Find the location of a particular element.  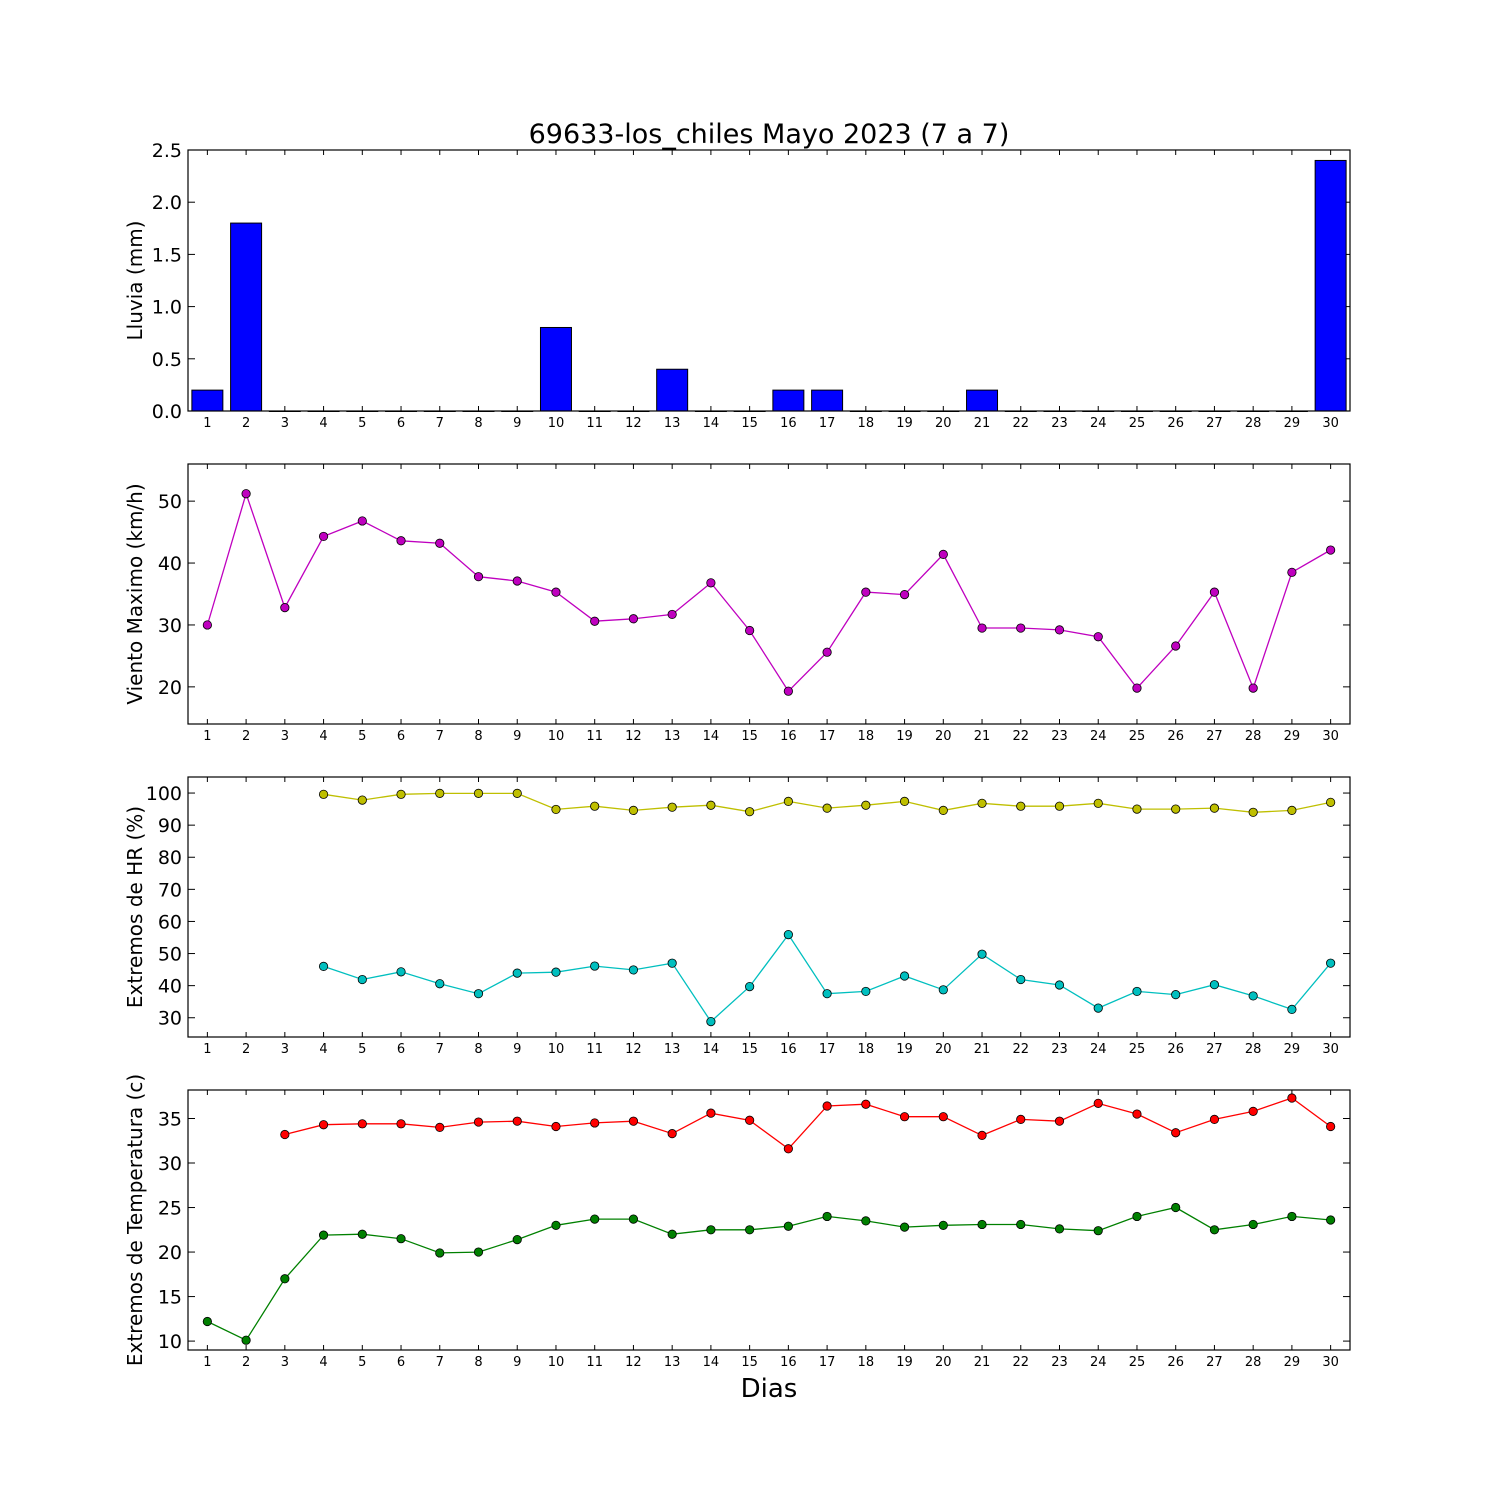

x-tick-label: 12 is located at coordinates (633, 423).